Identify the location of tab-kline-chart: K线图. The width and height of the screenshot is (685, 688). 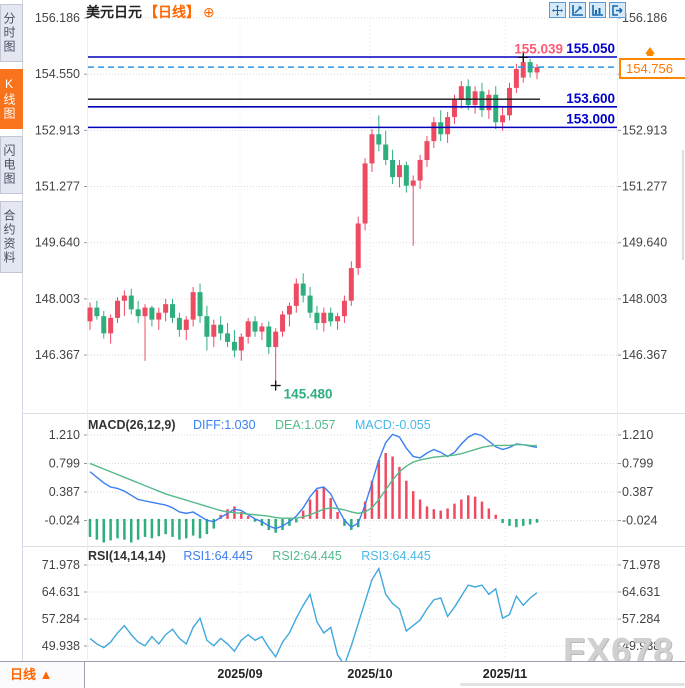
(11, 99).